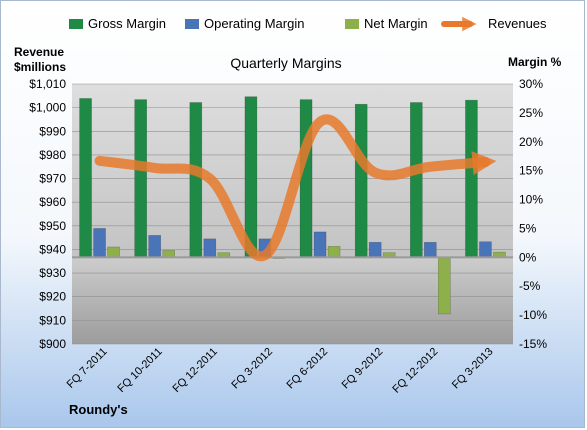  What do you see at coordinates (98, 409) in the screenshot?
I see `company-name: Roundy's` at bounding box center [98, 409].